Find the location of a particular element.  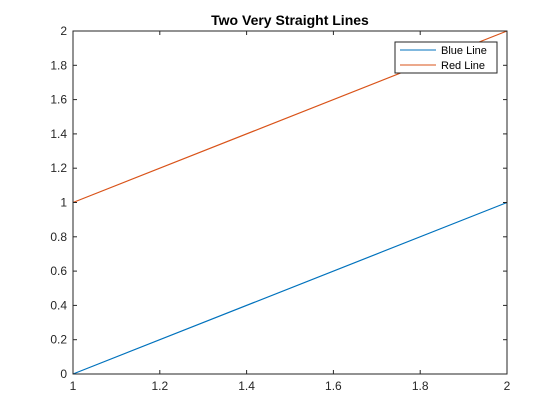

legend: Blue Line Red Line is located at coordinates (446, 57).